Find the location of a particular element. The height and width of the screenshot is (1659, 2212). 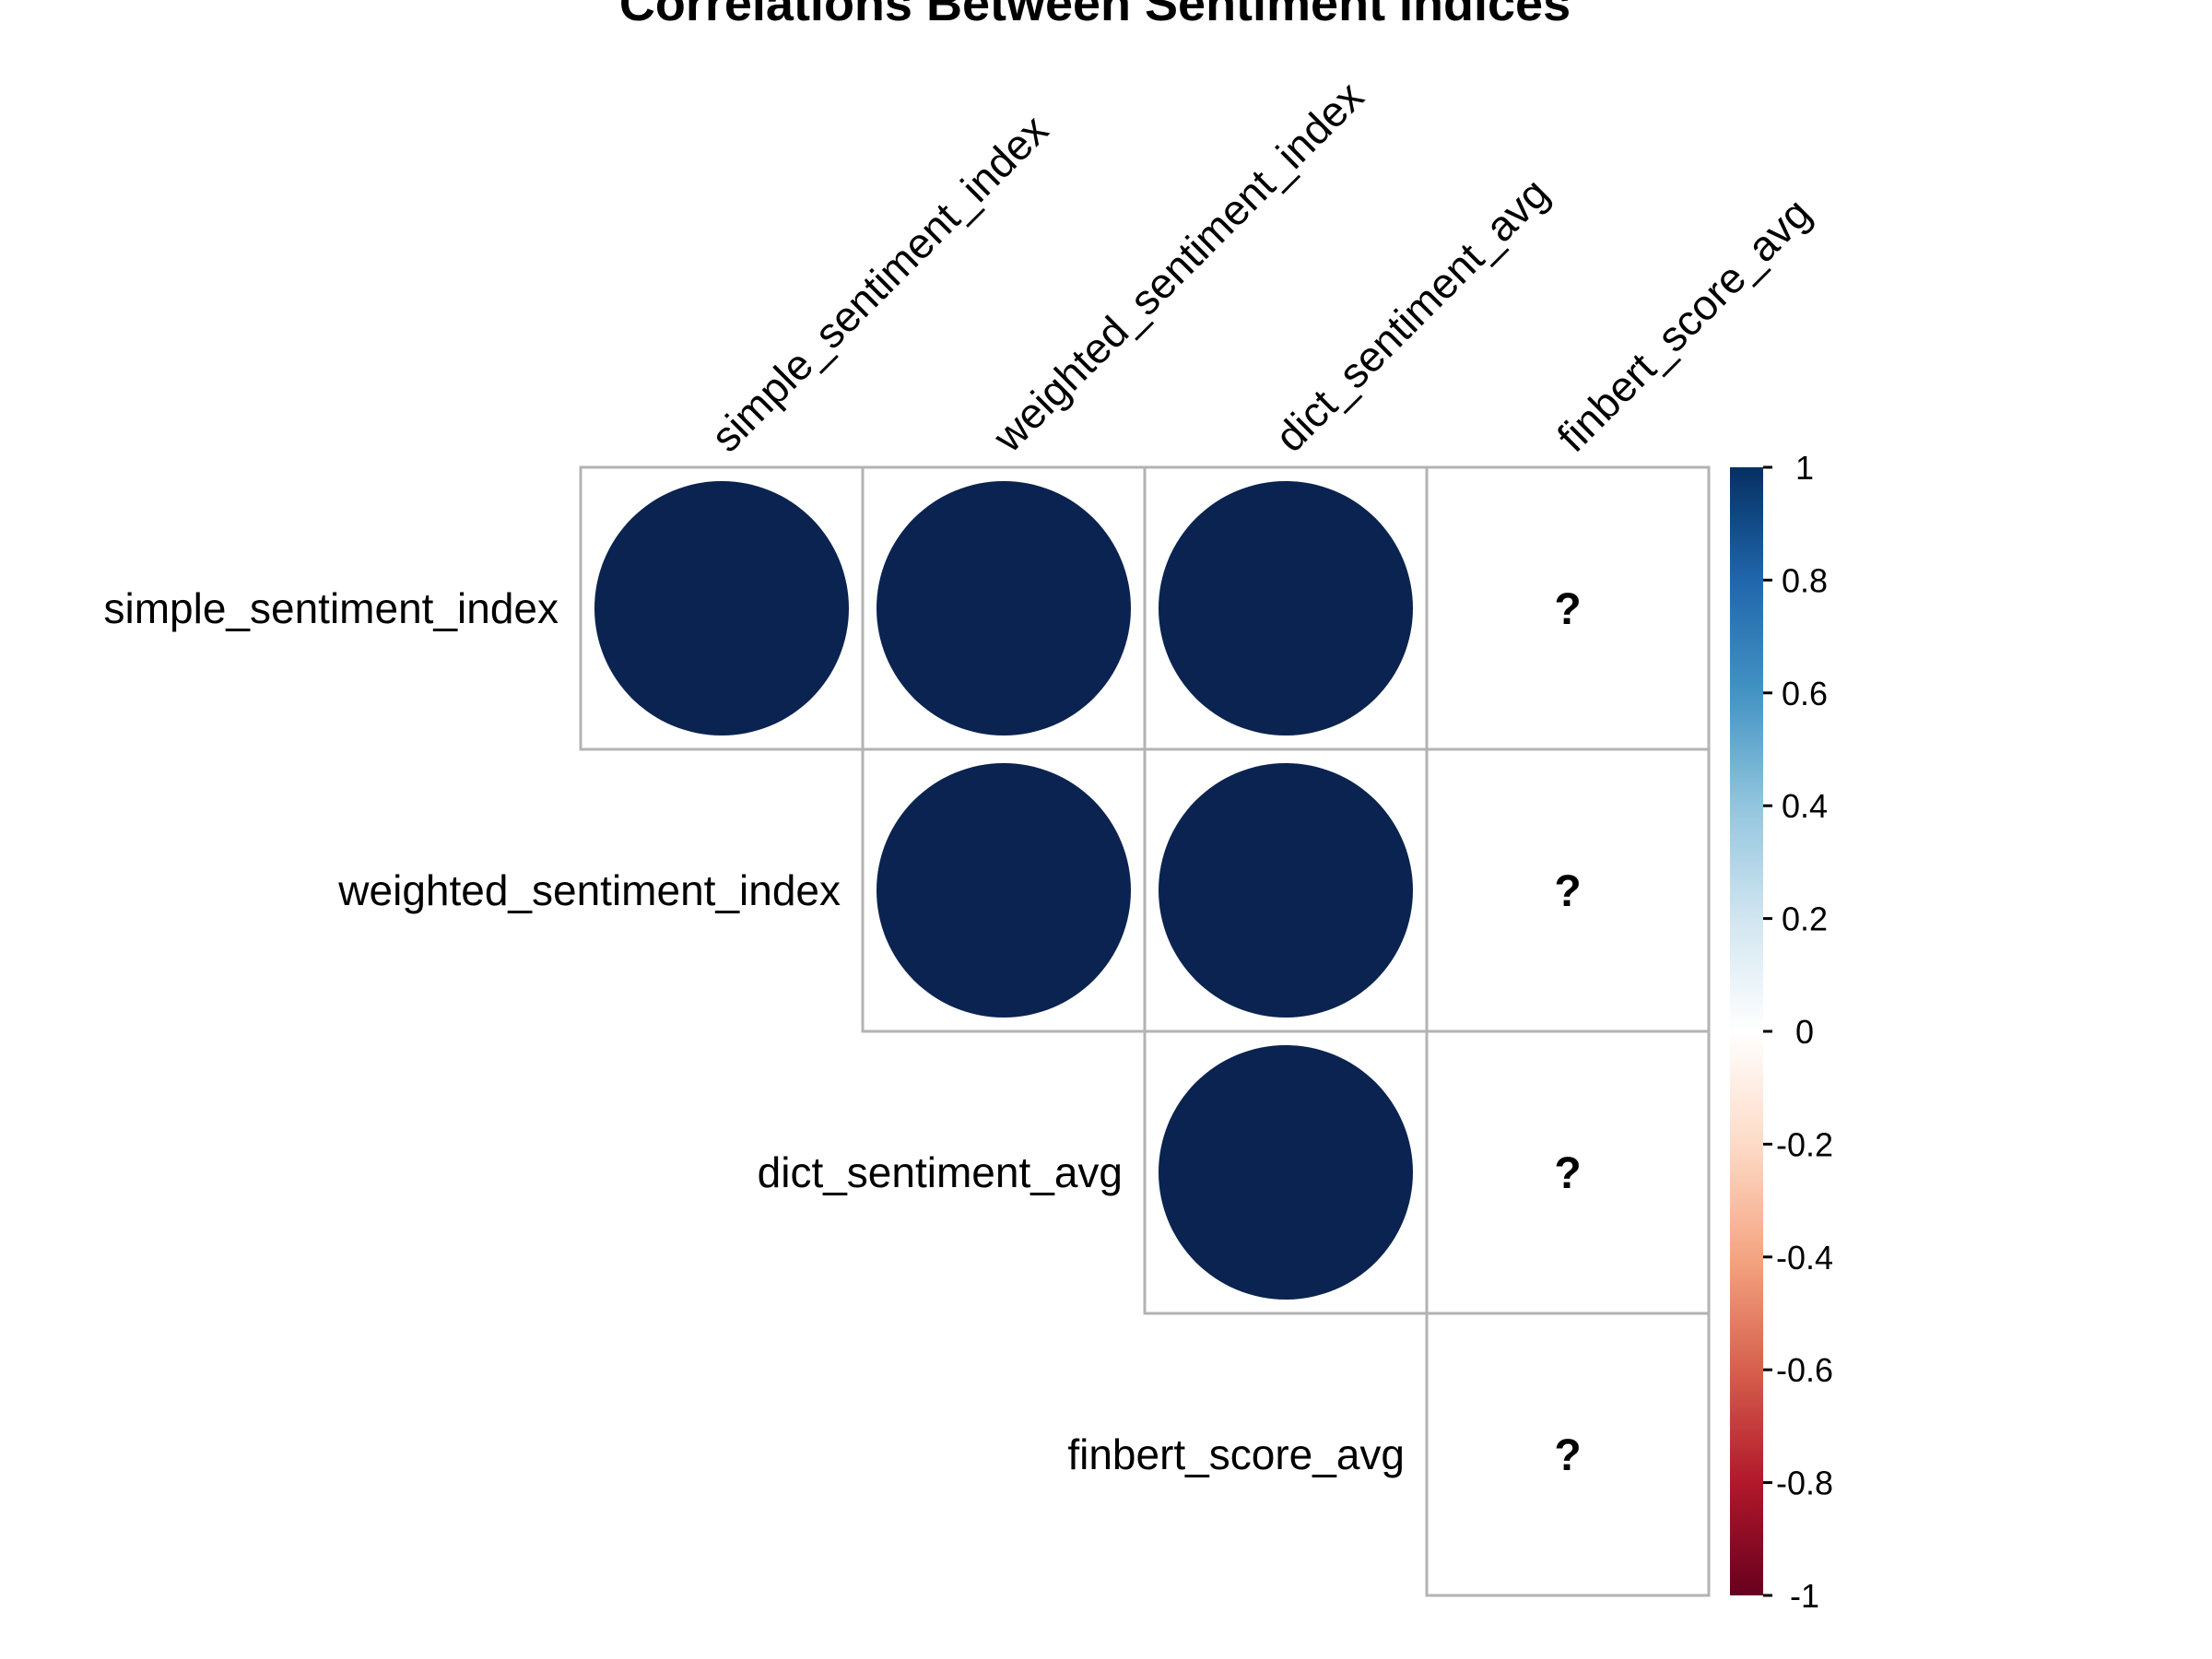

cell-finbert-score-avg-finbert-score-avg is located at coordinates (1568, 1454).